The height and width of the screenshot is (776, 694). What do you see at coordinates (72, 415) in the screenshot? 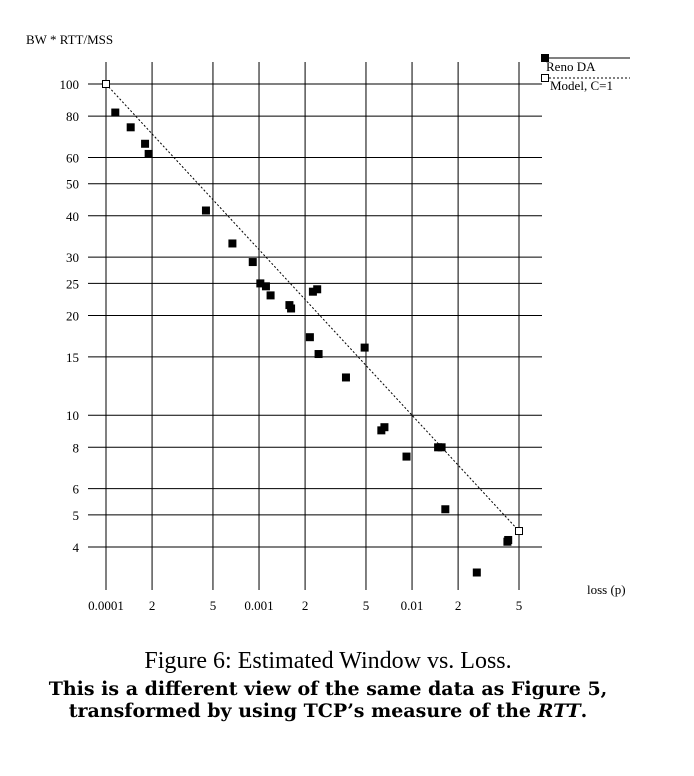
I see `y-tick-label: 10` at bounding box center [72, 415].